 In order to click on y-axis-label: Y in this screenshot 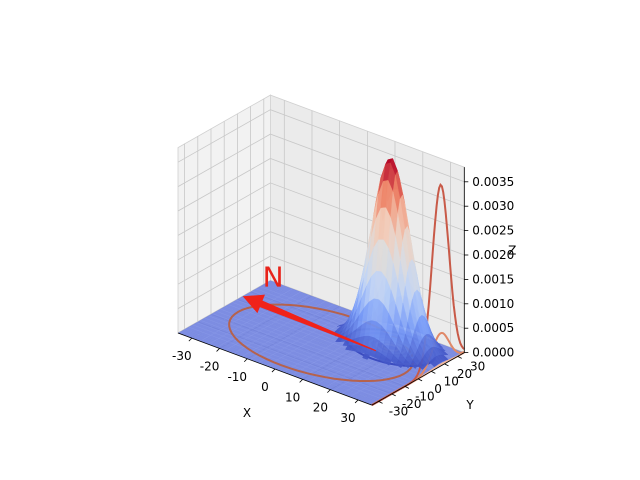, I will do `click(469, 405)`.